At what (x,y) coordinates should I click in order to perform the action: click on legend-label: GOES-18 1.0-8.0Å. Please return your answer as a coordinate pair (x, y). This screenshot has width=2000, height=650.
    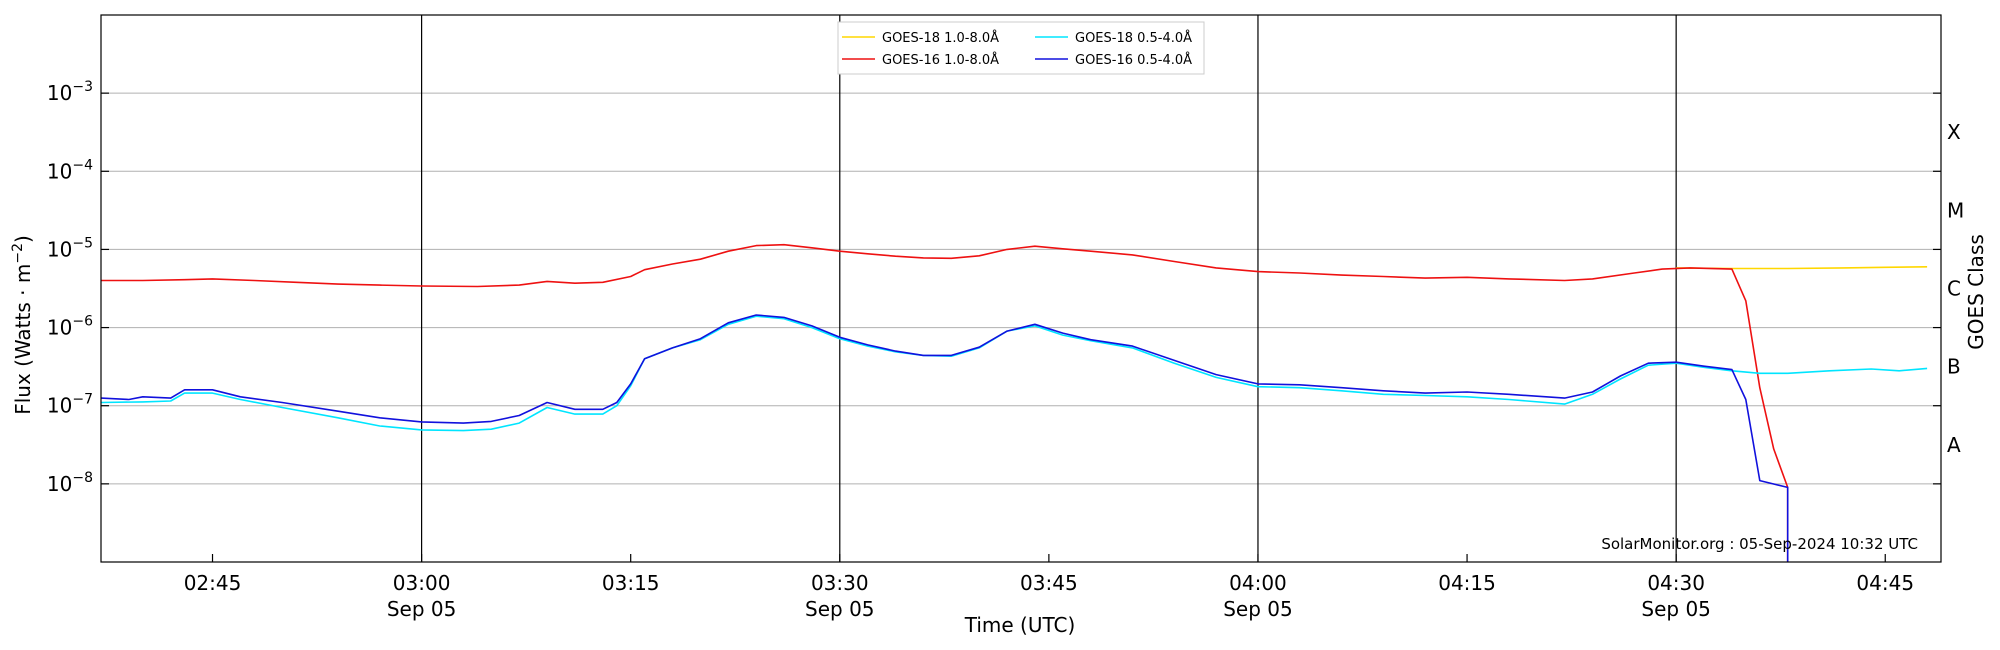
    Looking at the image, I should click on (940, 38).